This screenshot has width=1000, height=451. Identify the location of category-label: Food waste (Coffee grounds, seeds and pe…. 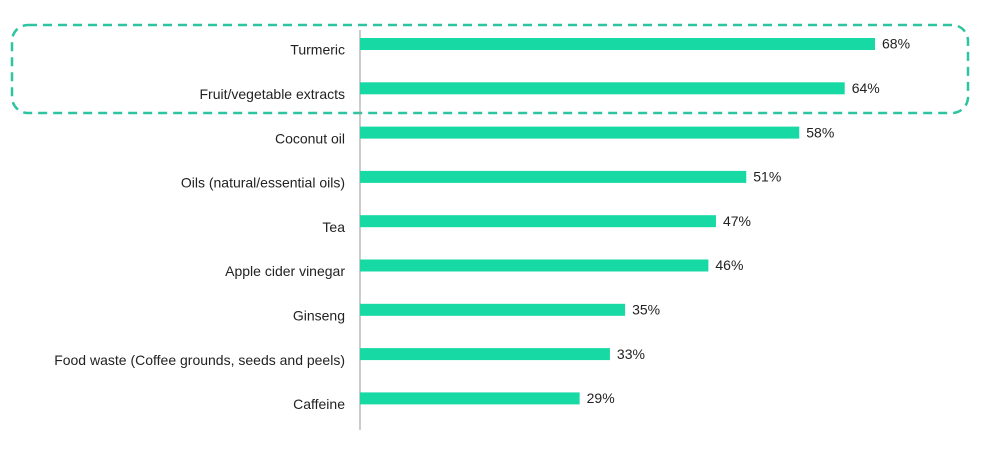
(199, 360).